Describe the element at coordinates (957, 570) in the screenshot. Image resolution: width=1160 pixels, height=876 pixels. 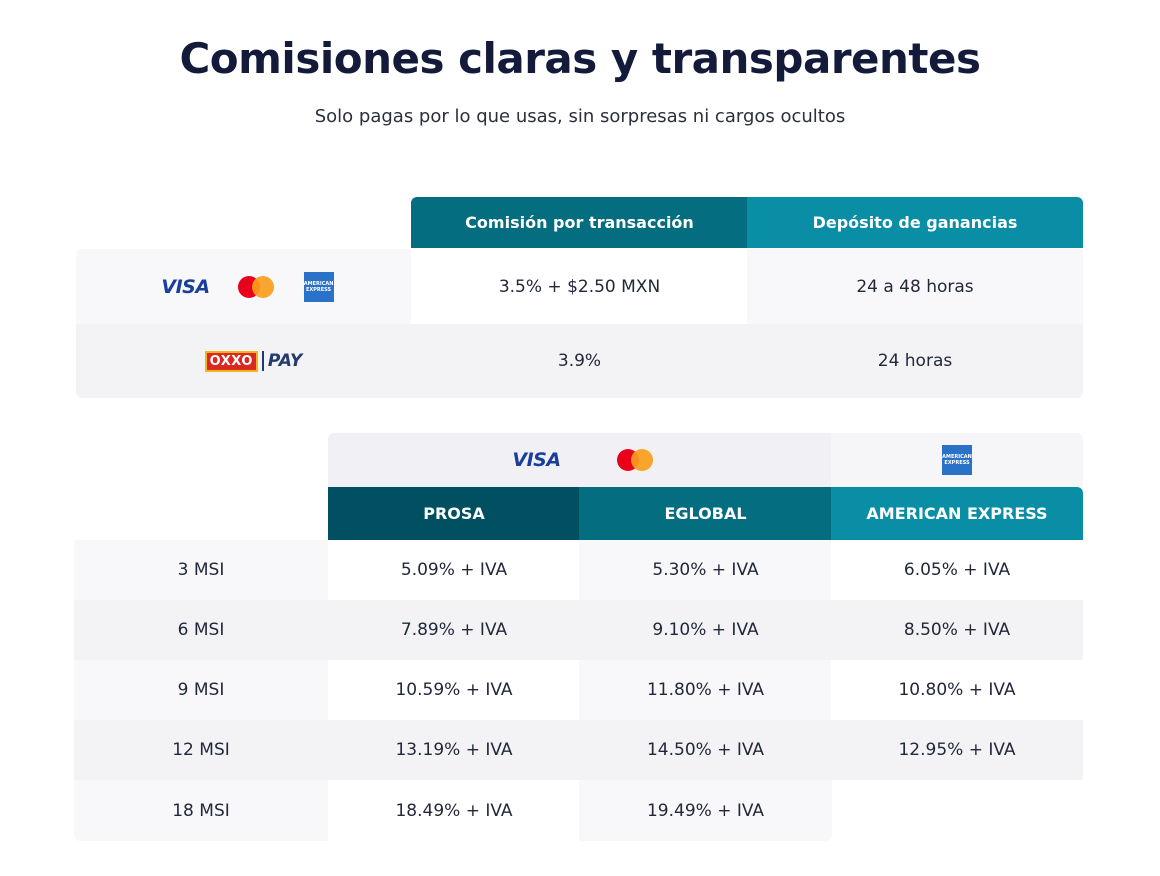
I see `amex-3-msi: 6.05% + IVA` at that location.